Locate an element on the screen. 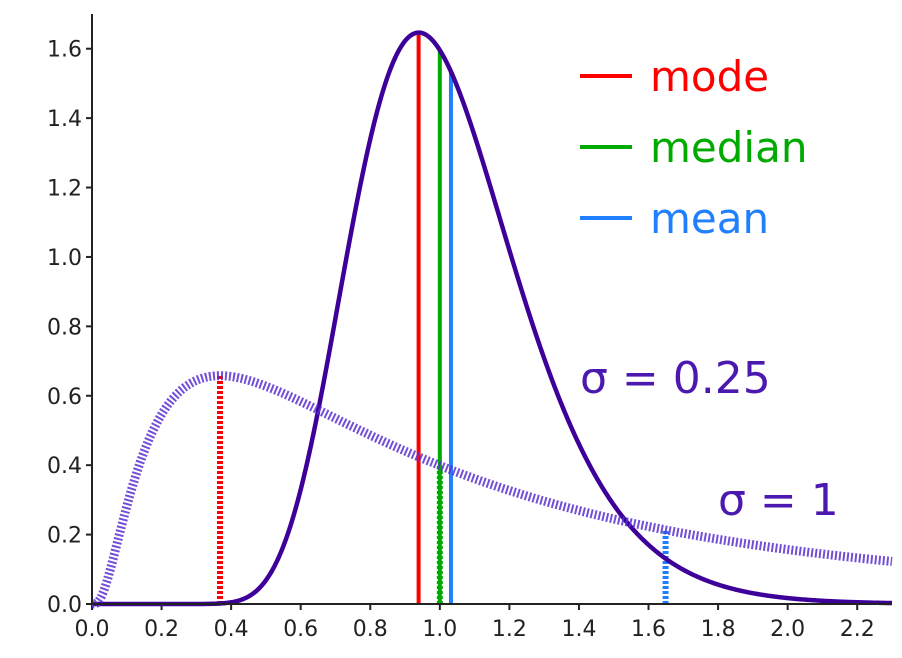  x-tick-label: 1.2 is located at coordinates (509, 629).